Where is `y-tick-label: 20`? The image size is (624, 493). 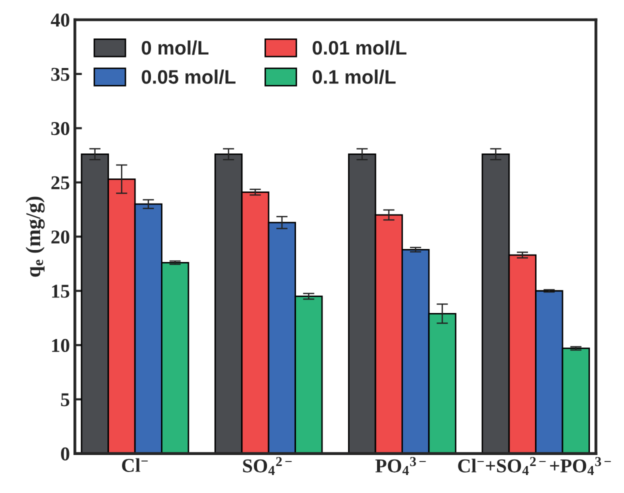
y-tick-label: 20 is located at coordinates (60, 237).